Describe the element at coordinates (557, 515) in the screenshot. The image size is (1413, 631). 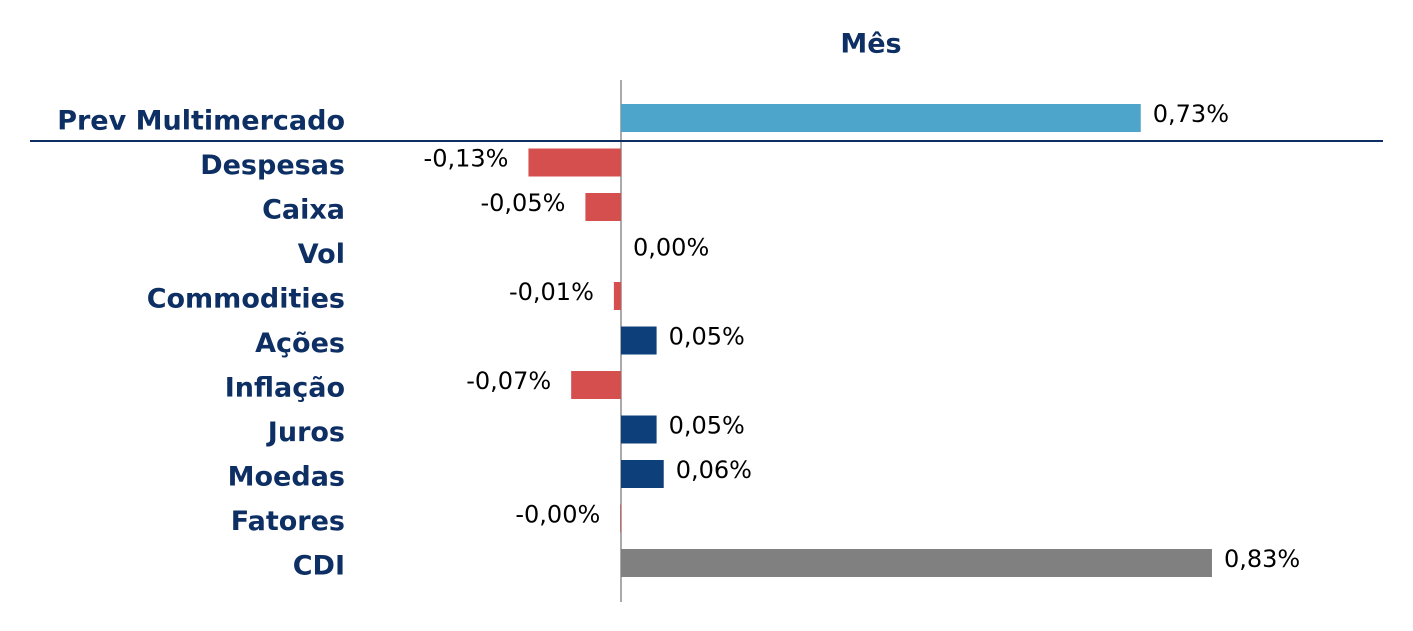
I see `value-label: -0,00%` at that location.